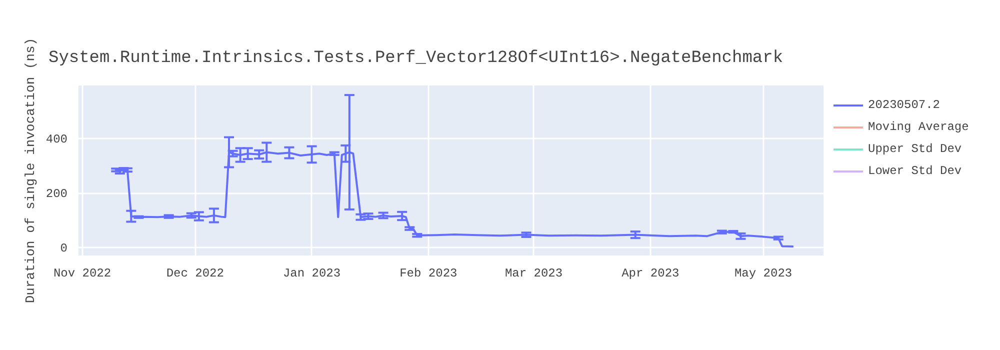  Describe the element at coordinates (533, 273) in the screenshot. I see `x-tick-label: Mar 2023` at that location.